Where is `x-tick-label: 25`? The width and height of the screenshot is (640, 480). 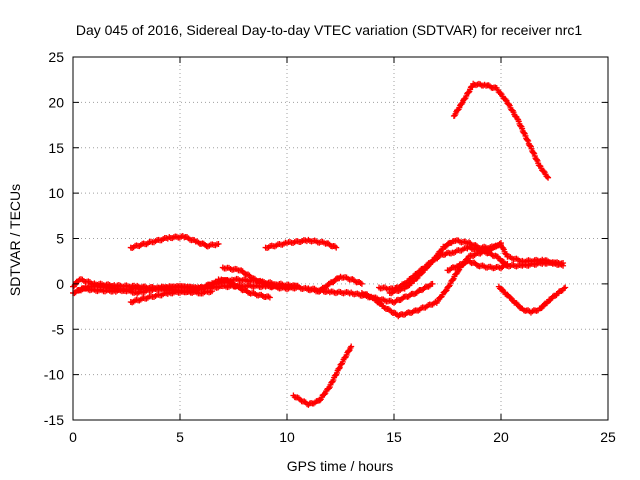 x-tick-label: 25 is located at coordinates (608, 437).